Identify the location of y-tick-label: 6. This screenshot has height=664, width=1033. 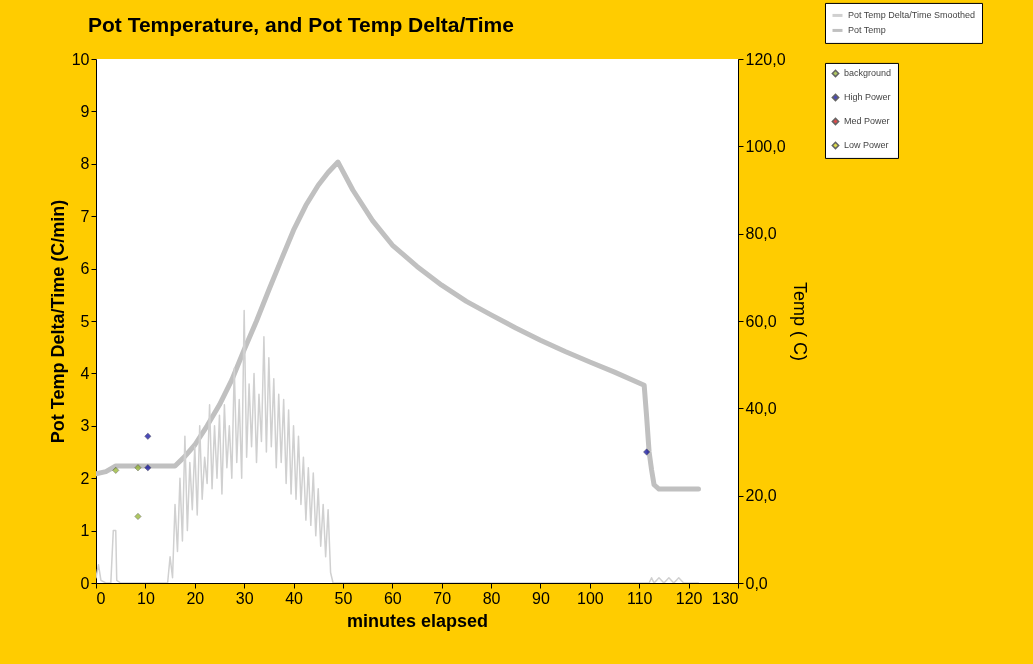
(85, 269).